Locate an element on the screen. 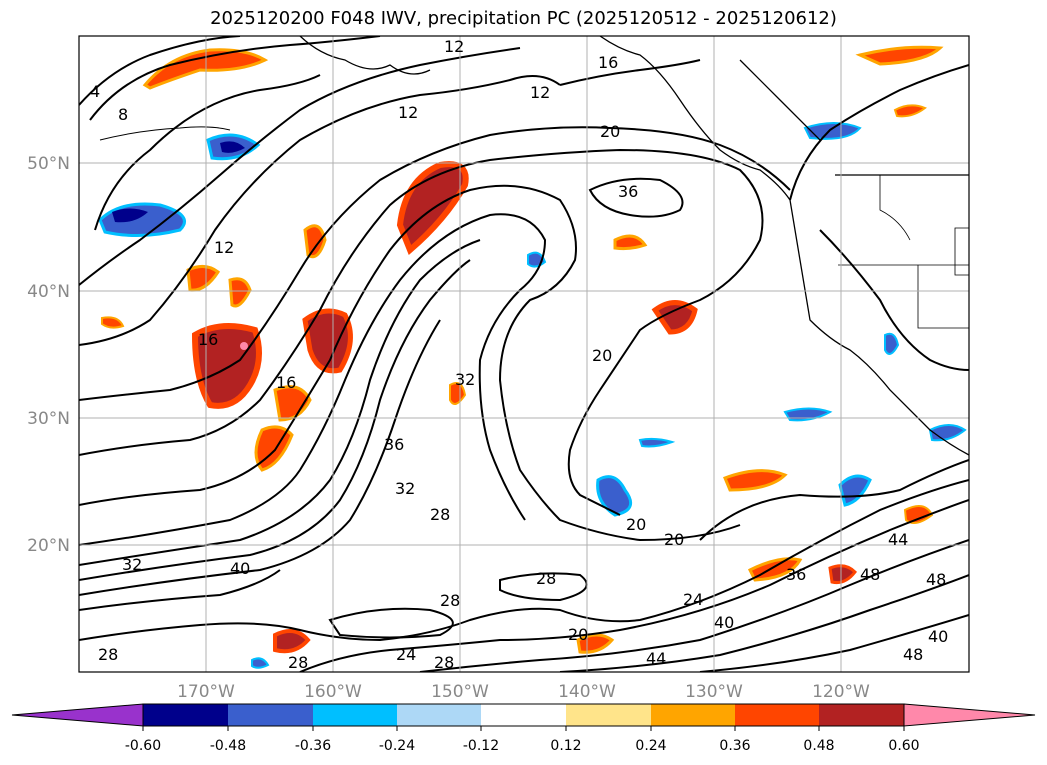 The image size is (1047, 765). colorbar-tick-label: -0.60 is located at coordinates (143, 746).